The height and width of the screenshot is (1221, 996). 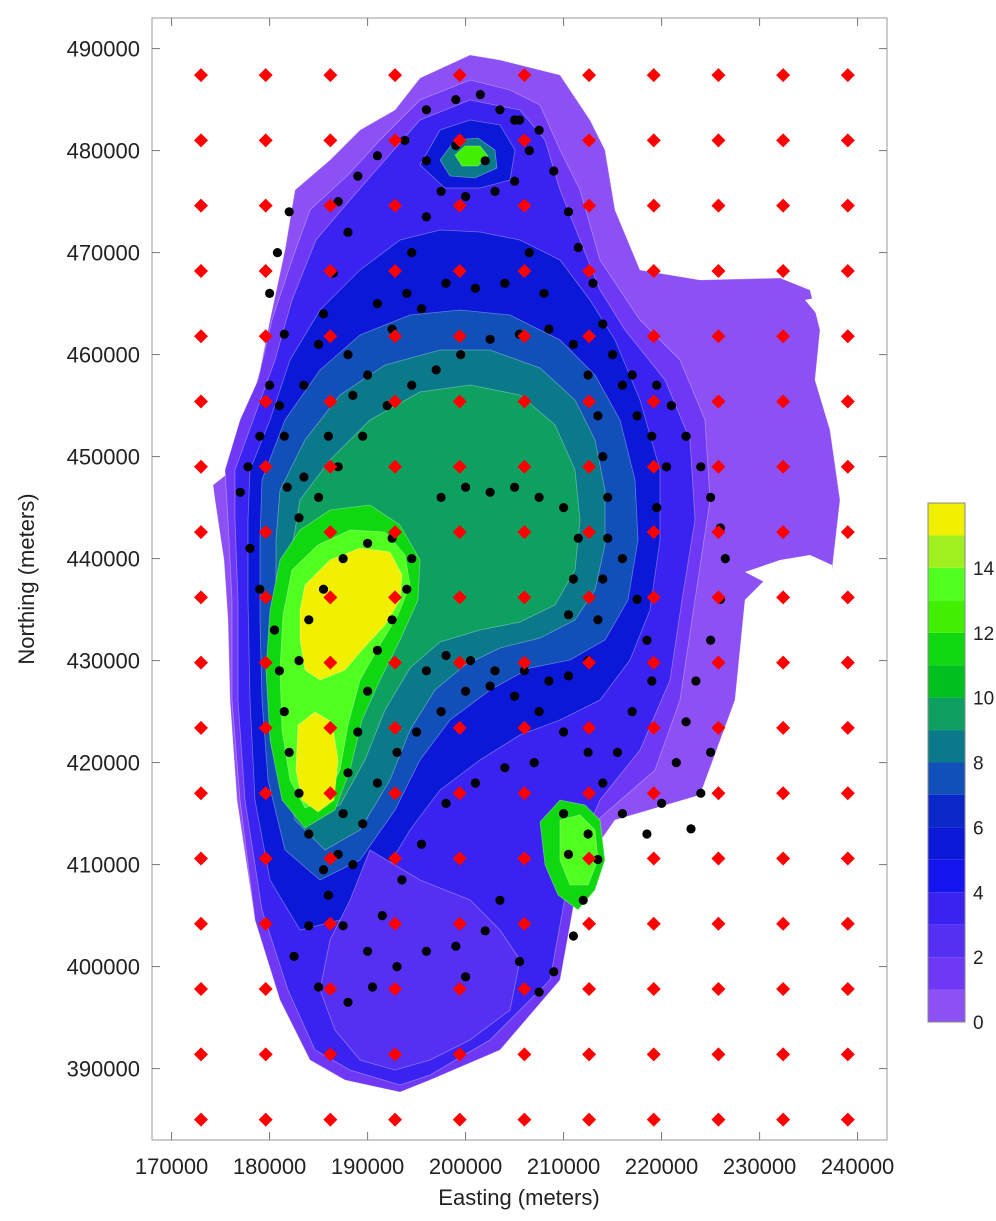 I want to click on colorbar-tick-label: 8, so click(x=978, y=764).